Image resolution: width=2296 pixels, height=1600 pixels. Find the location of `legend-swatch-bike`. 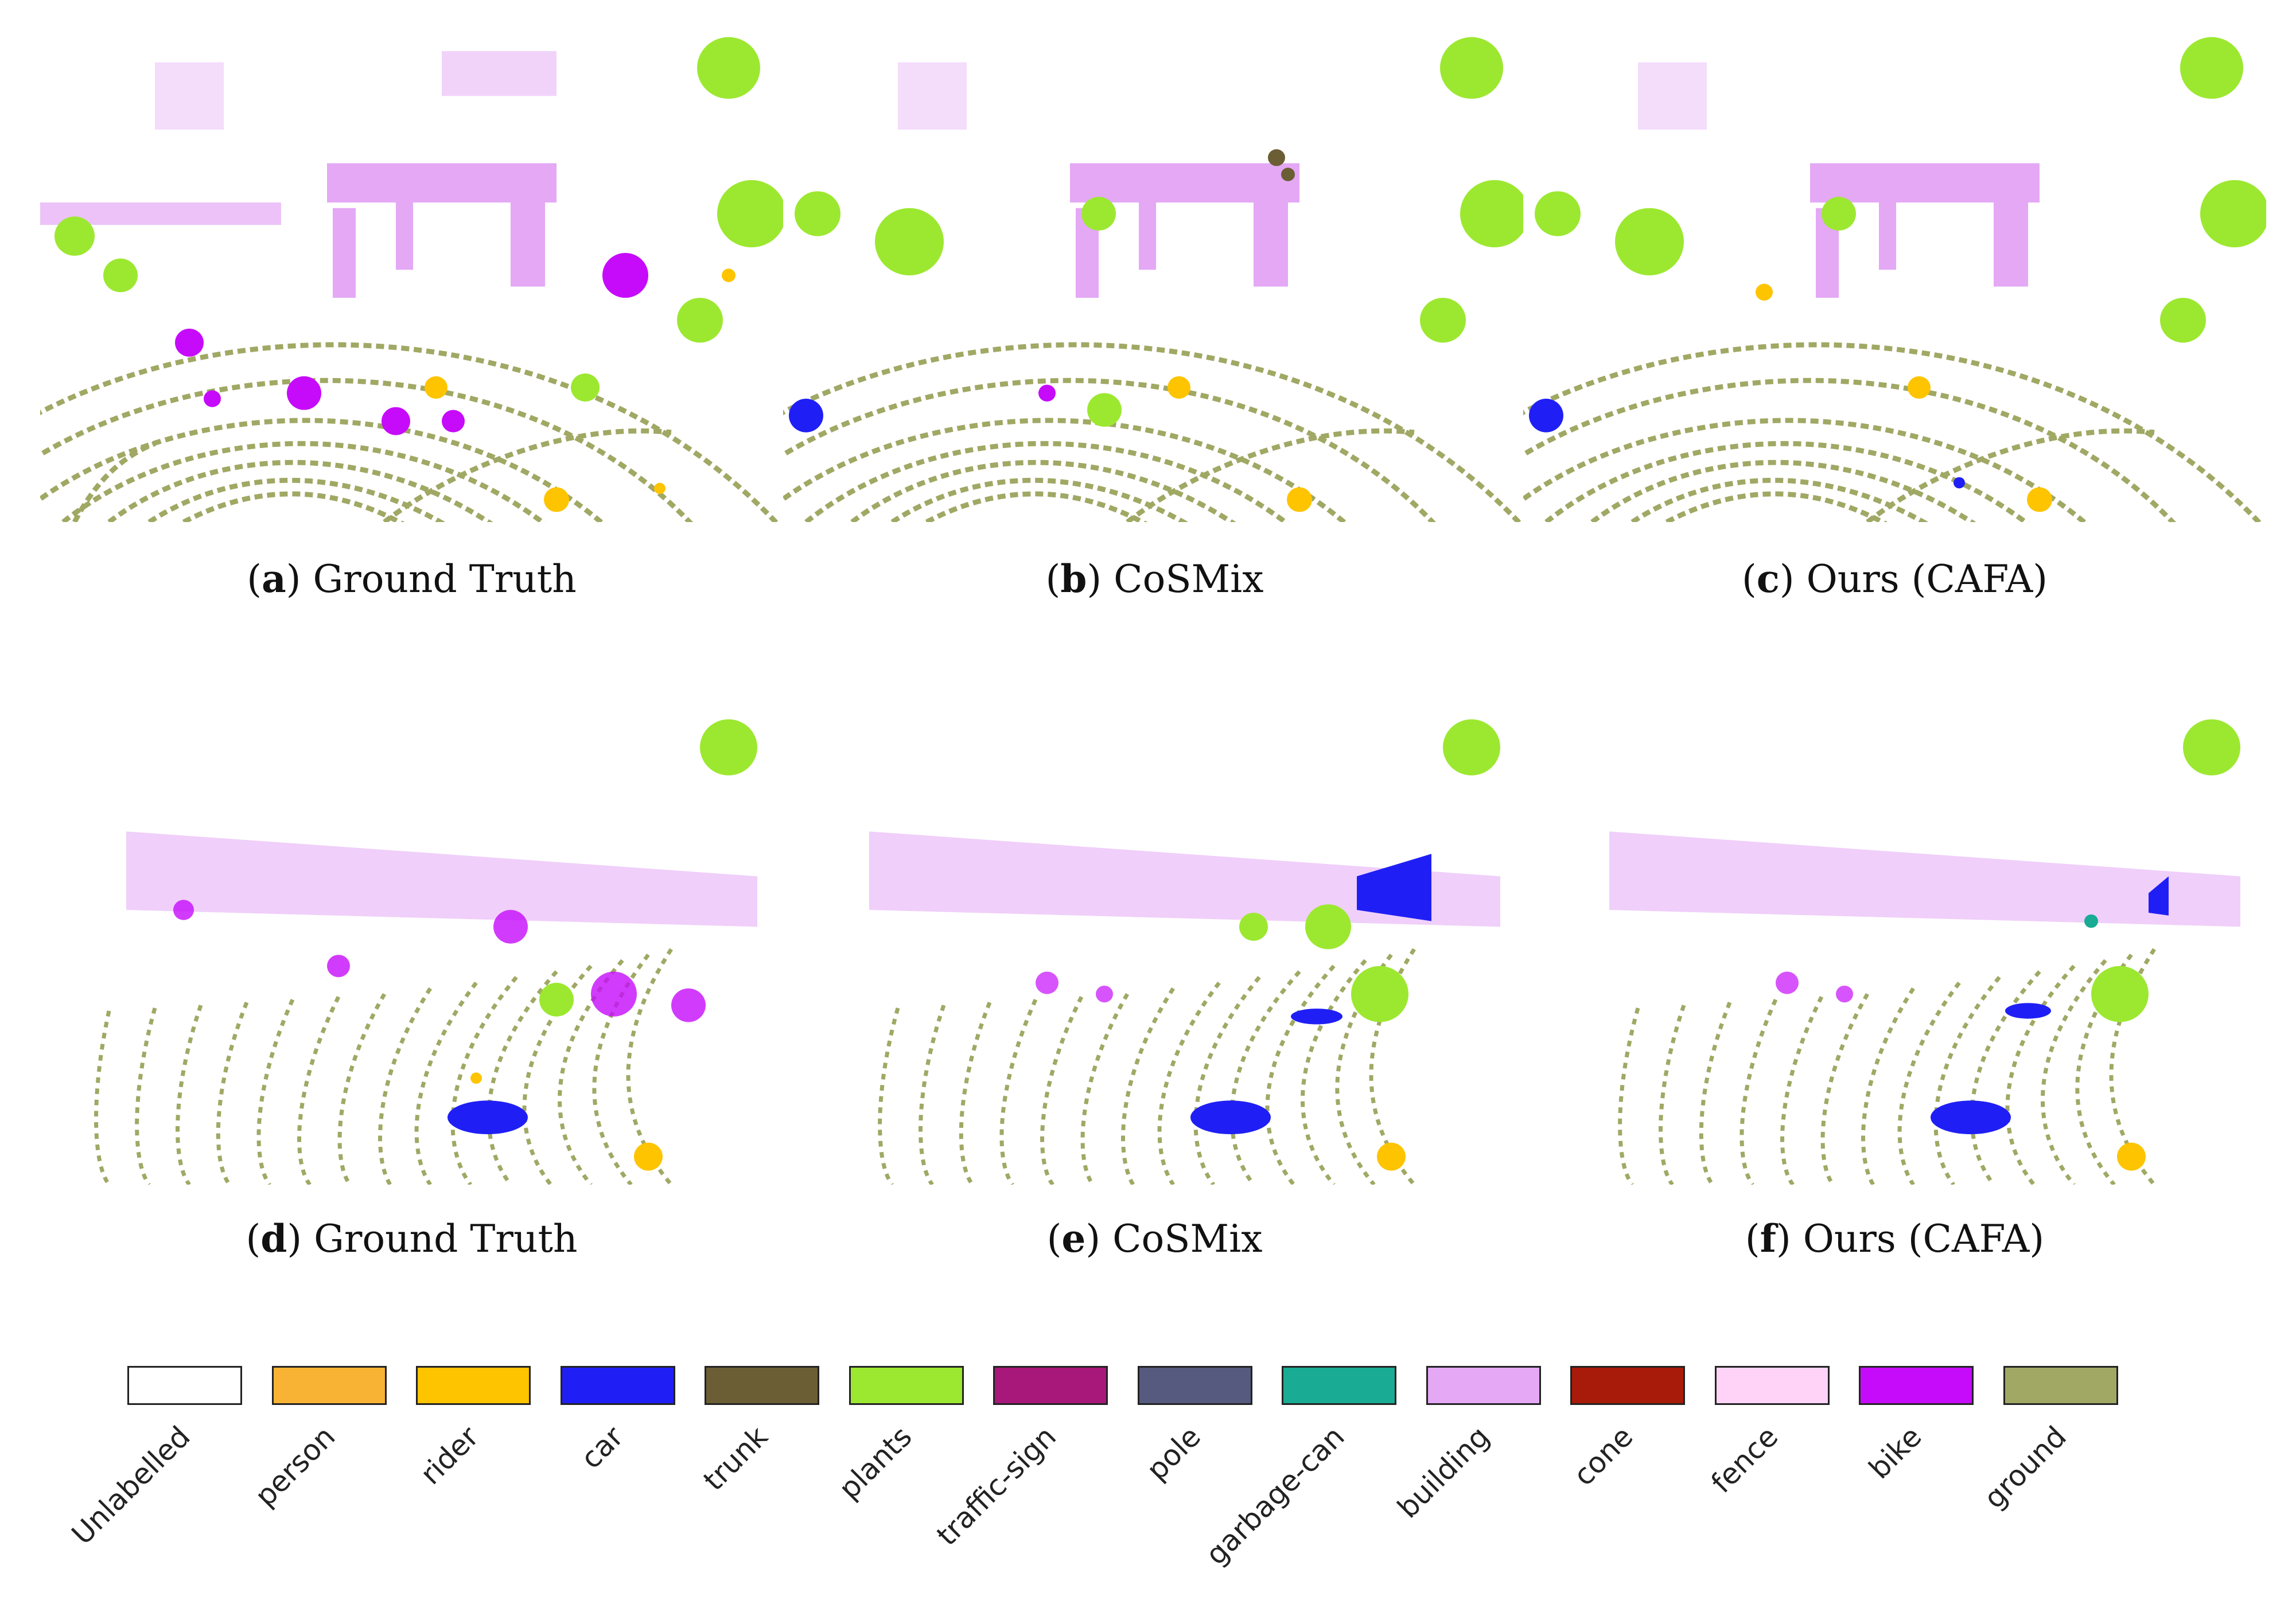

legend-swatch-bike is located at coordinates (1916, 1386).